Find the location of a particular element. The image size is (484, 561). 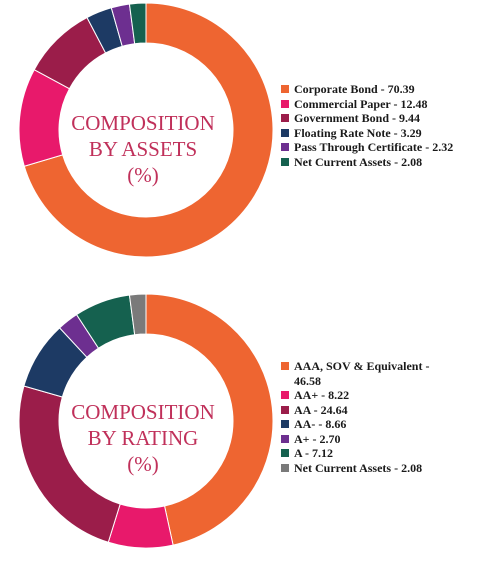

assets-center-title-line-3: (%) is located at coordinates (142, 175).